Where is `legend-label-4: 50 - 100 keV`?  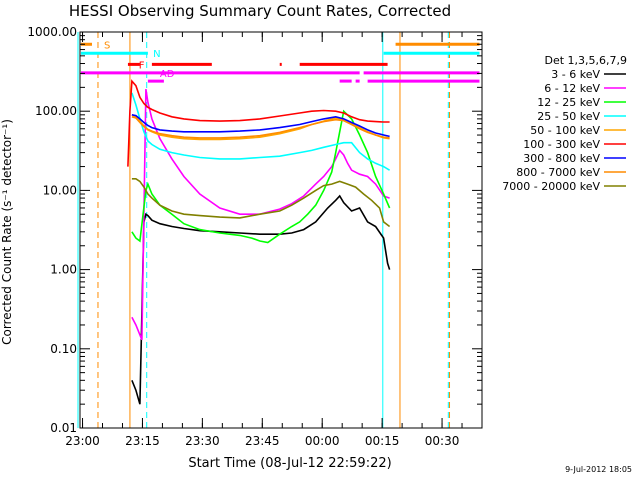 legend-label-4: 50 - 100 keV is located at coordinates (565, 130).